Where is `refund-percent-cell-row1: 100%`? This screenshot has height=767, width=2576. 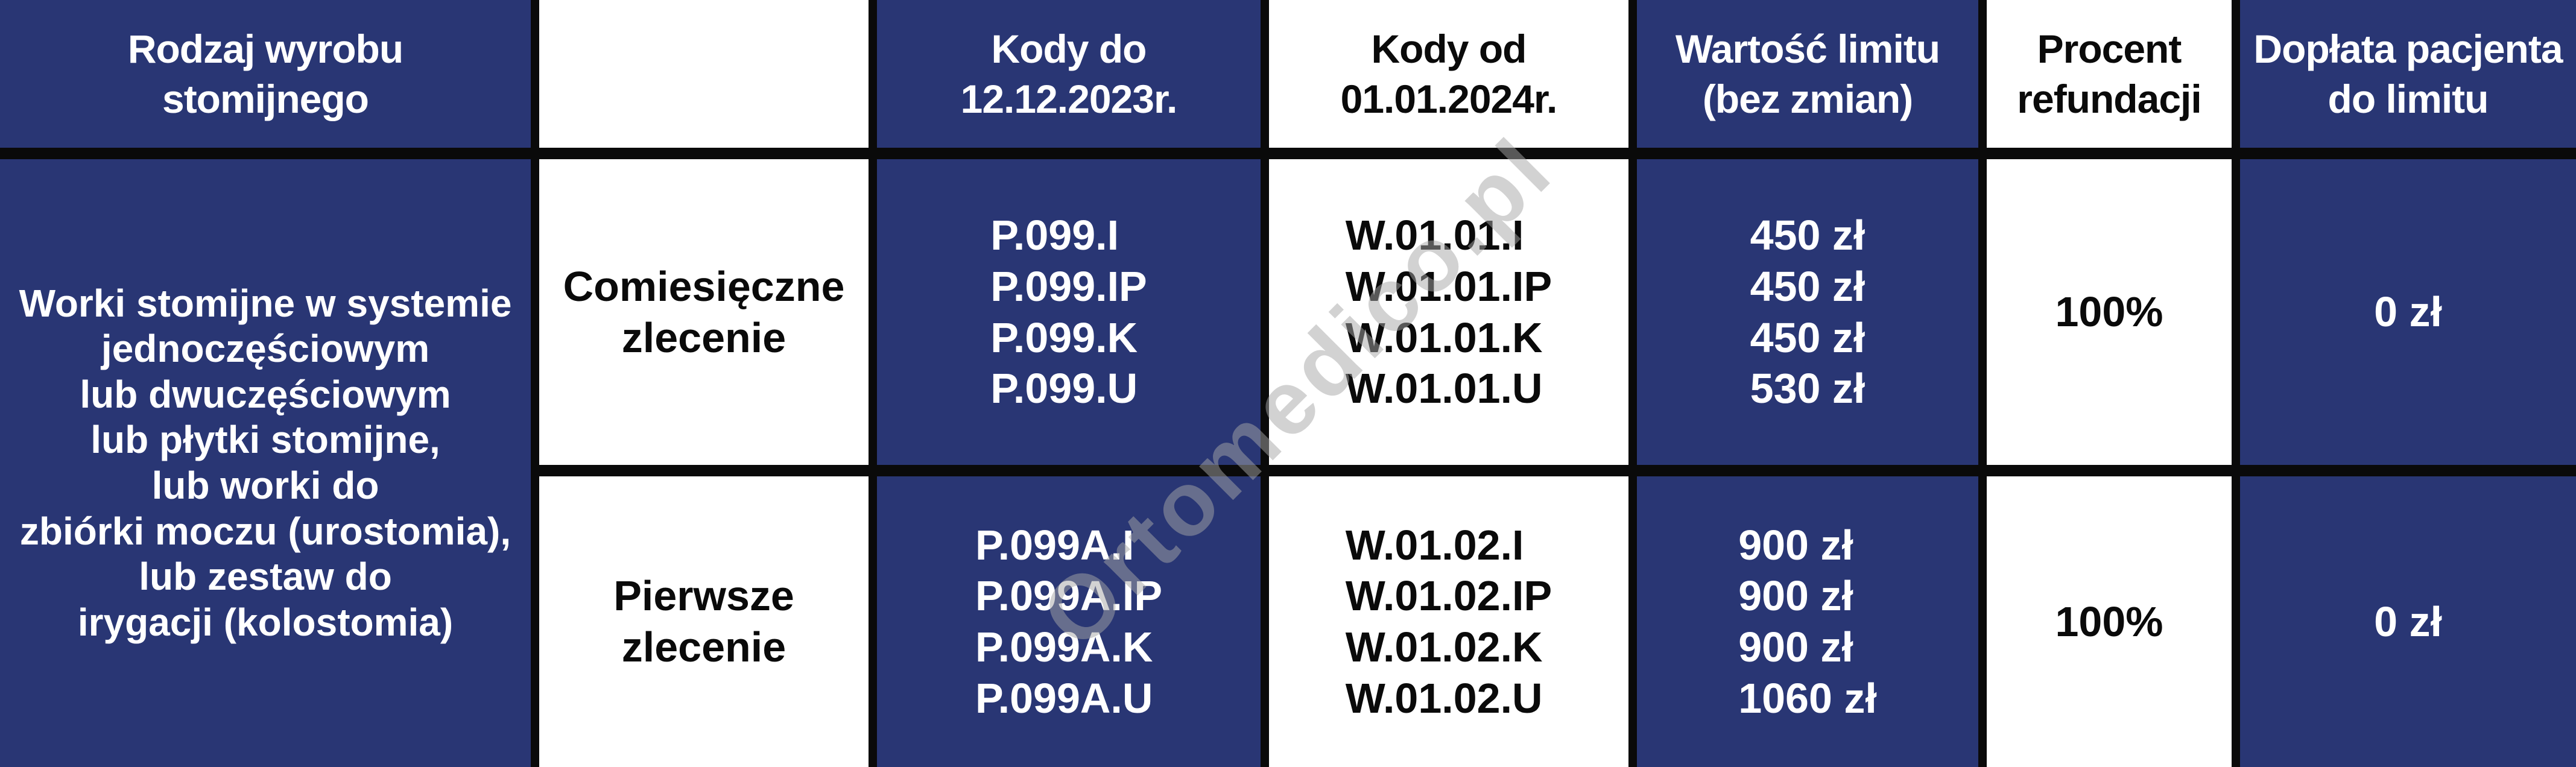
refund-percent-cell-row1: 100% is located at coordinates (2109, 312).